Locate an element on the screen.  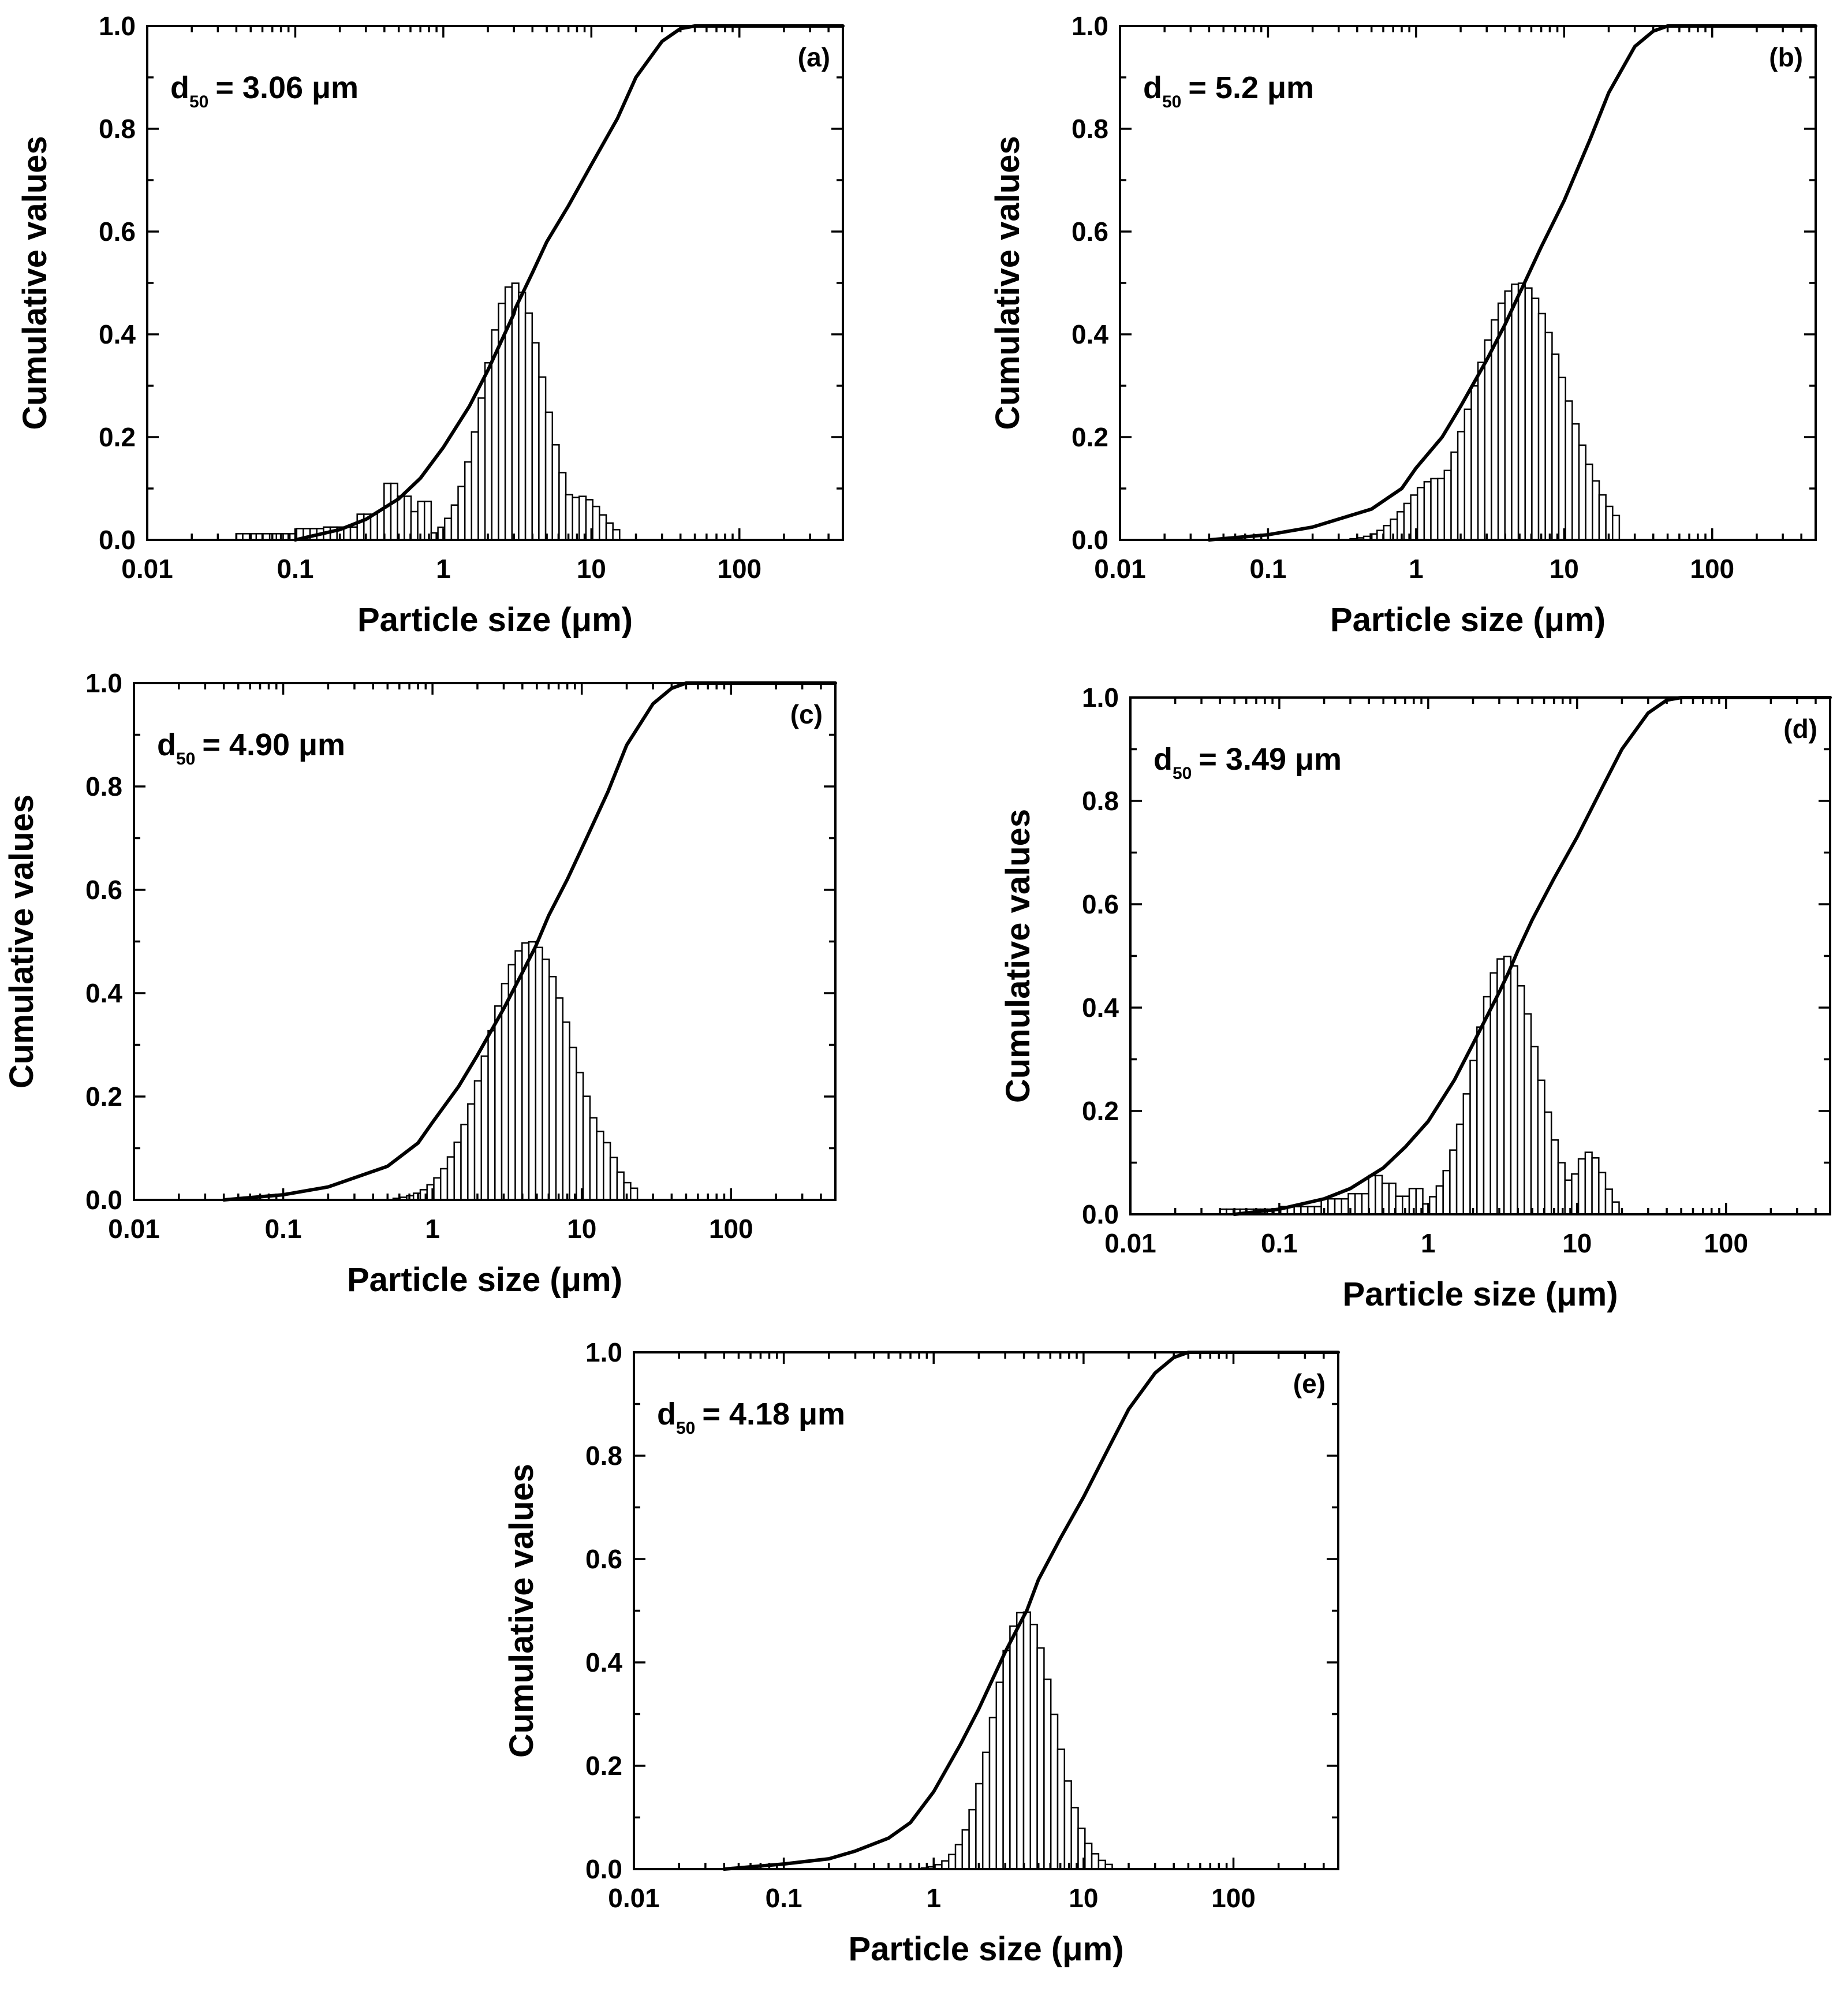
panel-label: (d) is located at coordinates (1800, 729).